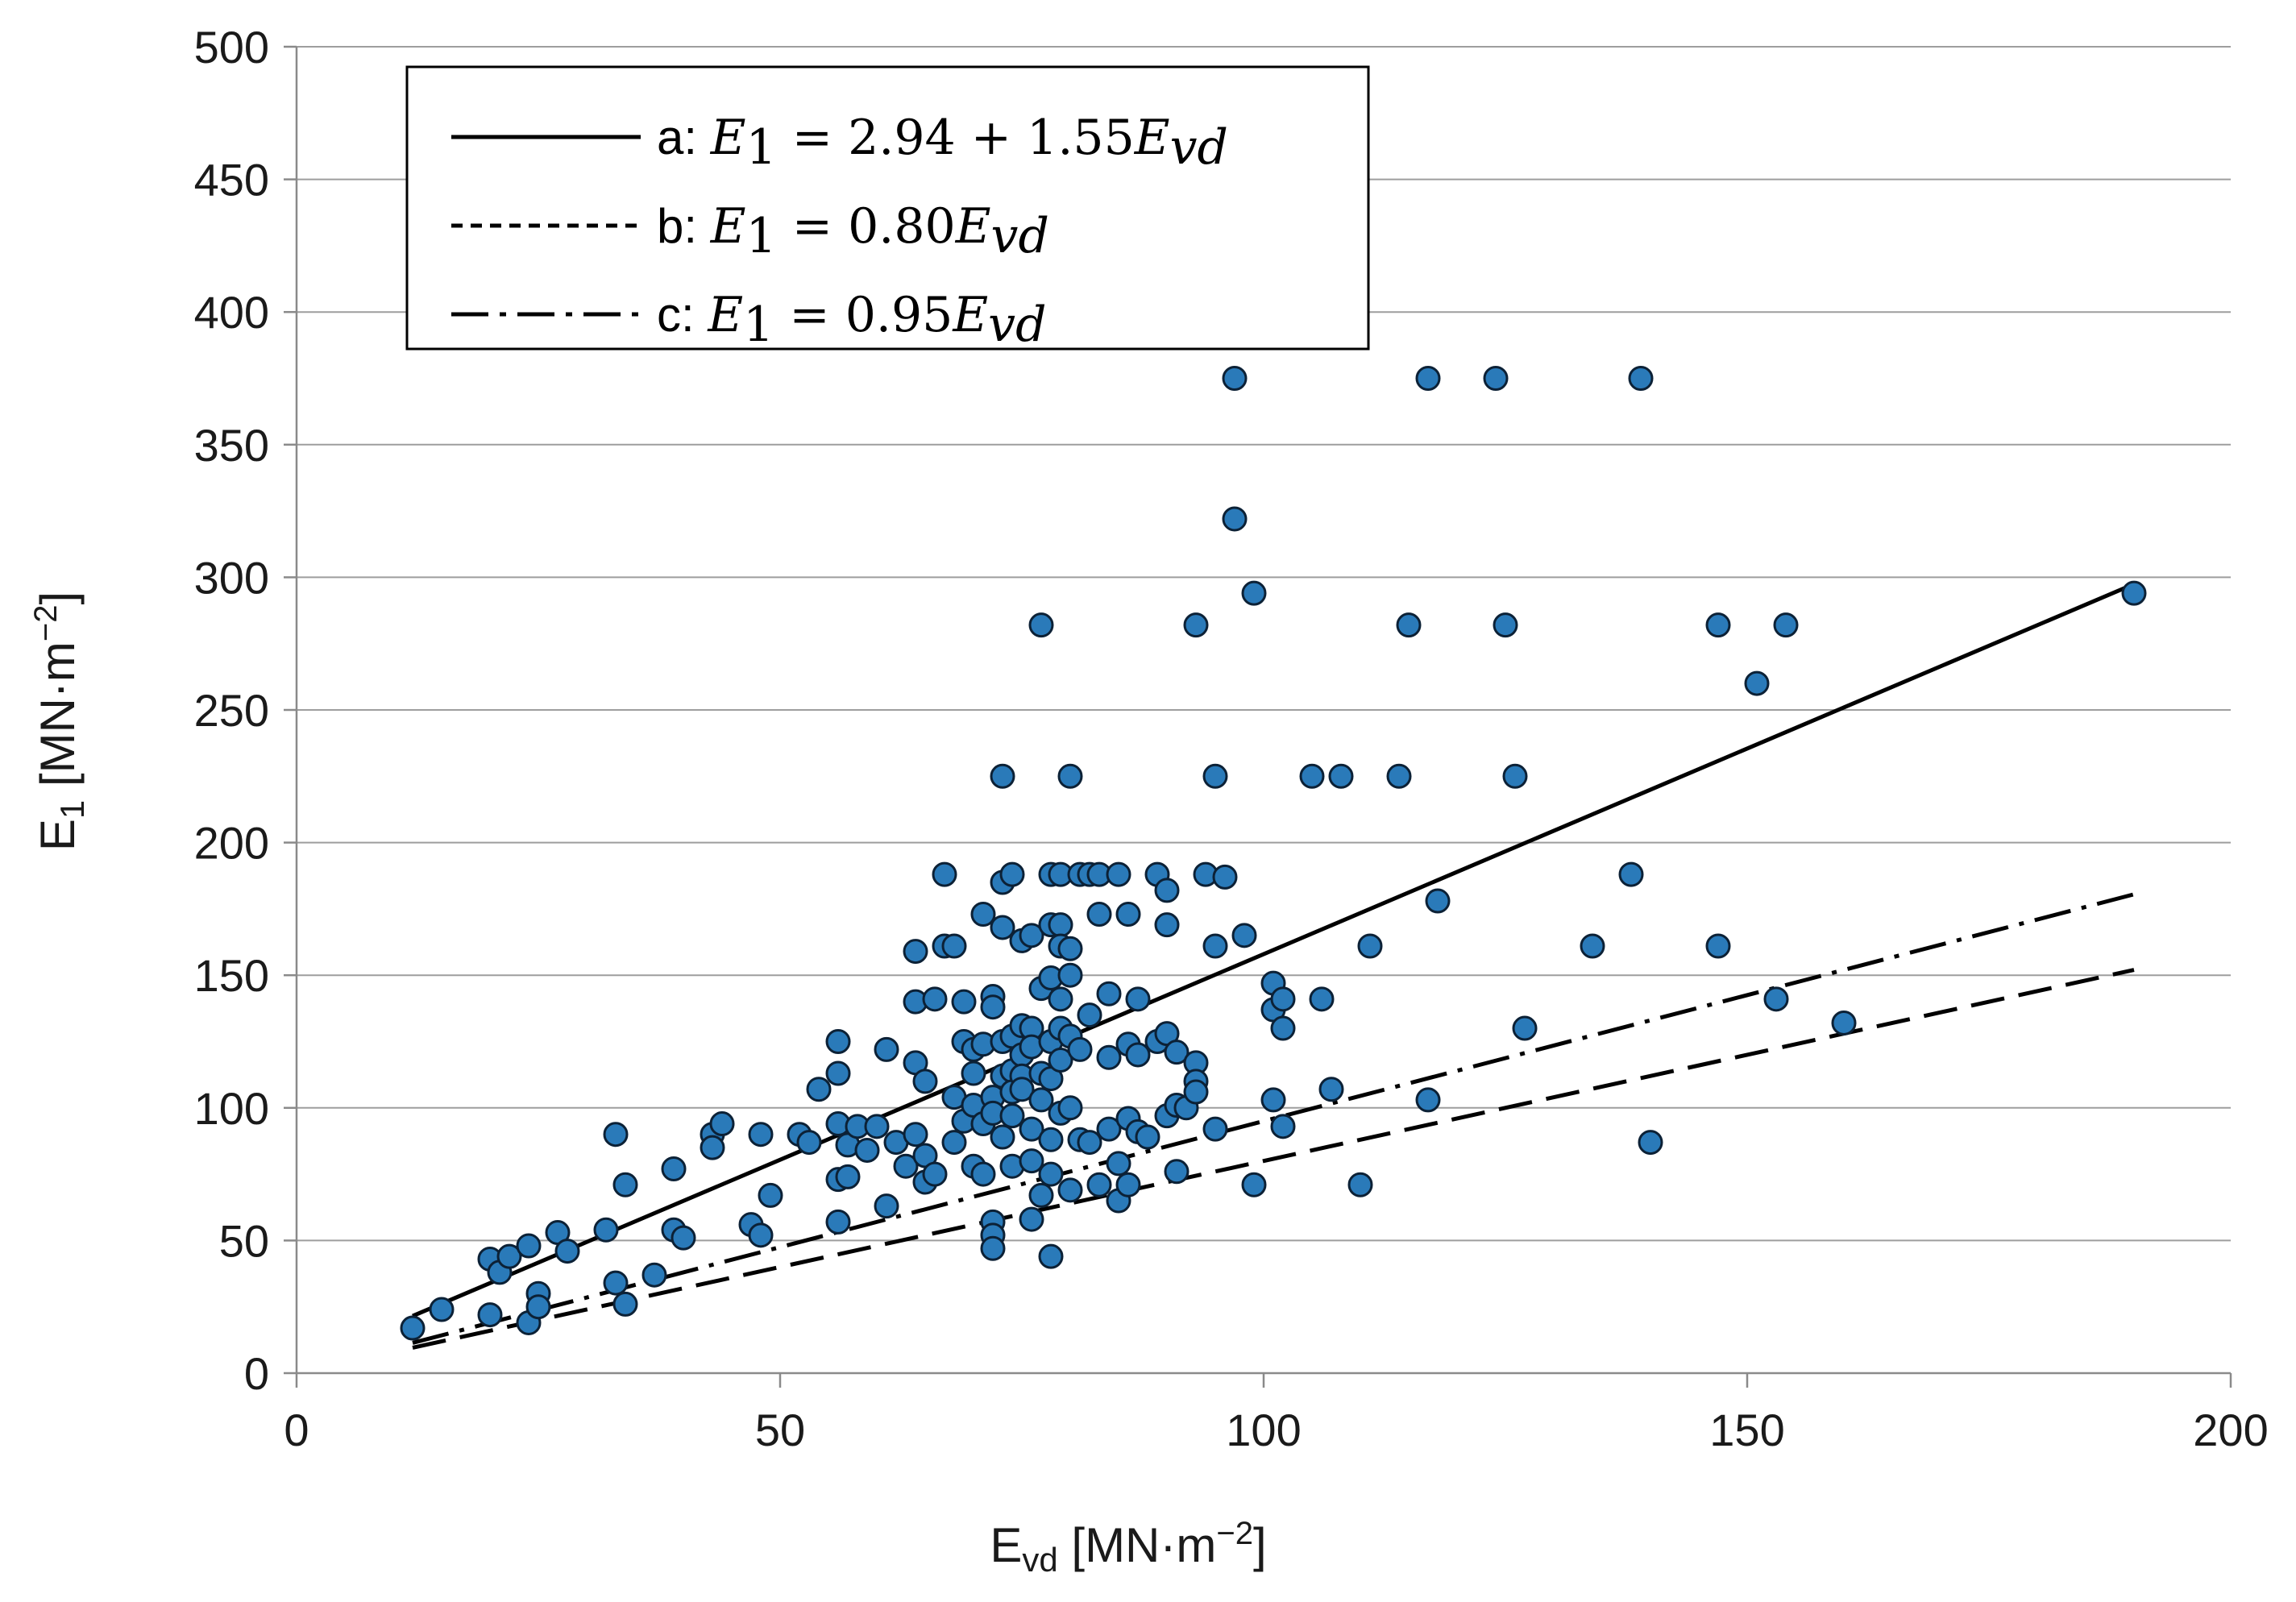  Describe the element at coordinates (58, 835) in the screenshot. I see `y-axis-title-symbol: E` at that location.